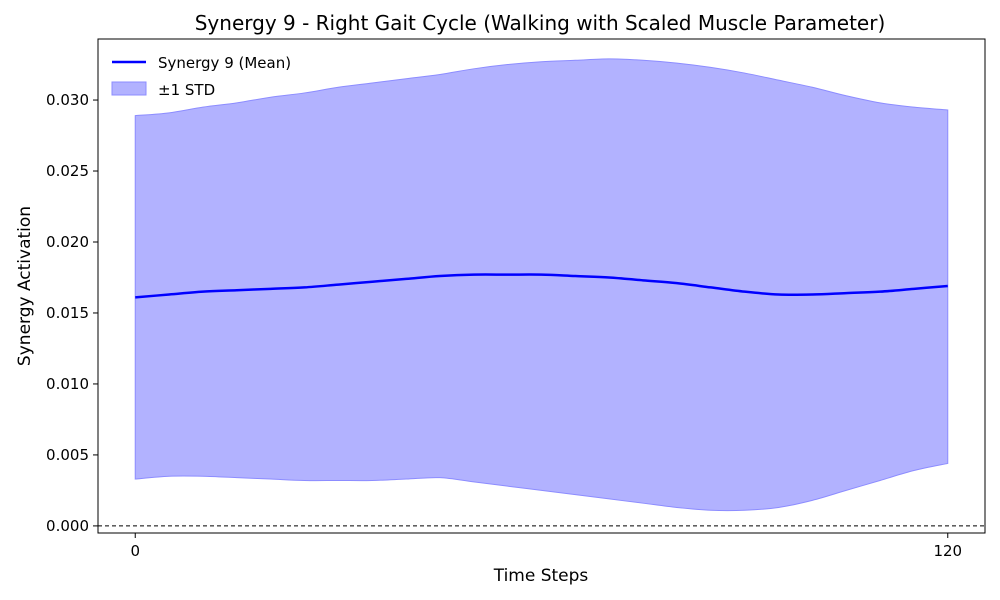 The image size is (1000, 600). Describe the element at coordinates (201, 76) in the screenshot. I see `legend: Synergy 9 (Mean) ±1 STD` at that location.